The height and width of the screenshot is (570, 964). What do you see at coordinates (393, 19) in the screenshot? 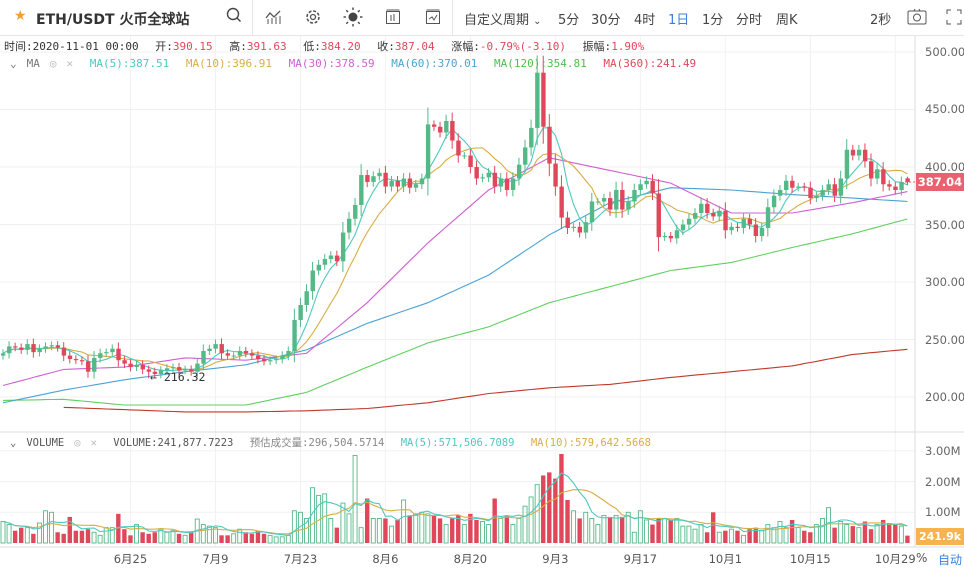
I see `layout-icon` at bounding box center [393, 19].